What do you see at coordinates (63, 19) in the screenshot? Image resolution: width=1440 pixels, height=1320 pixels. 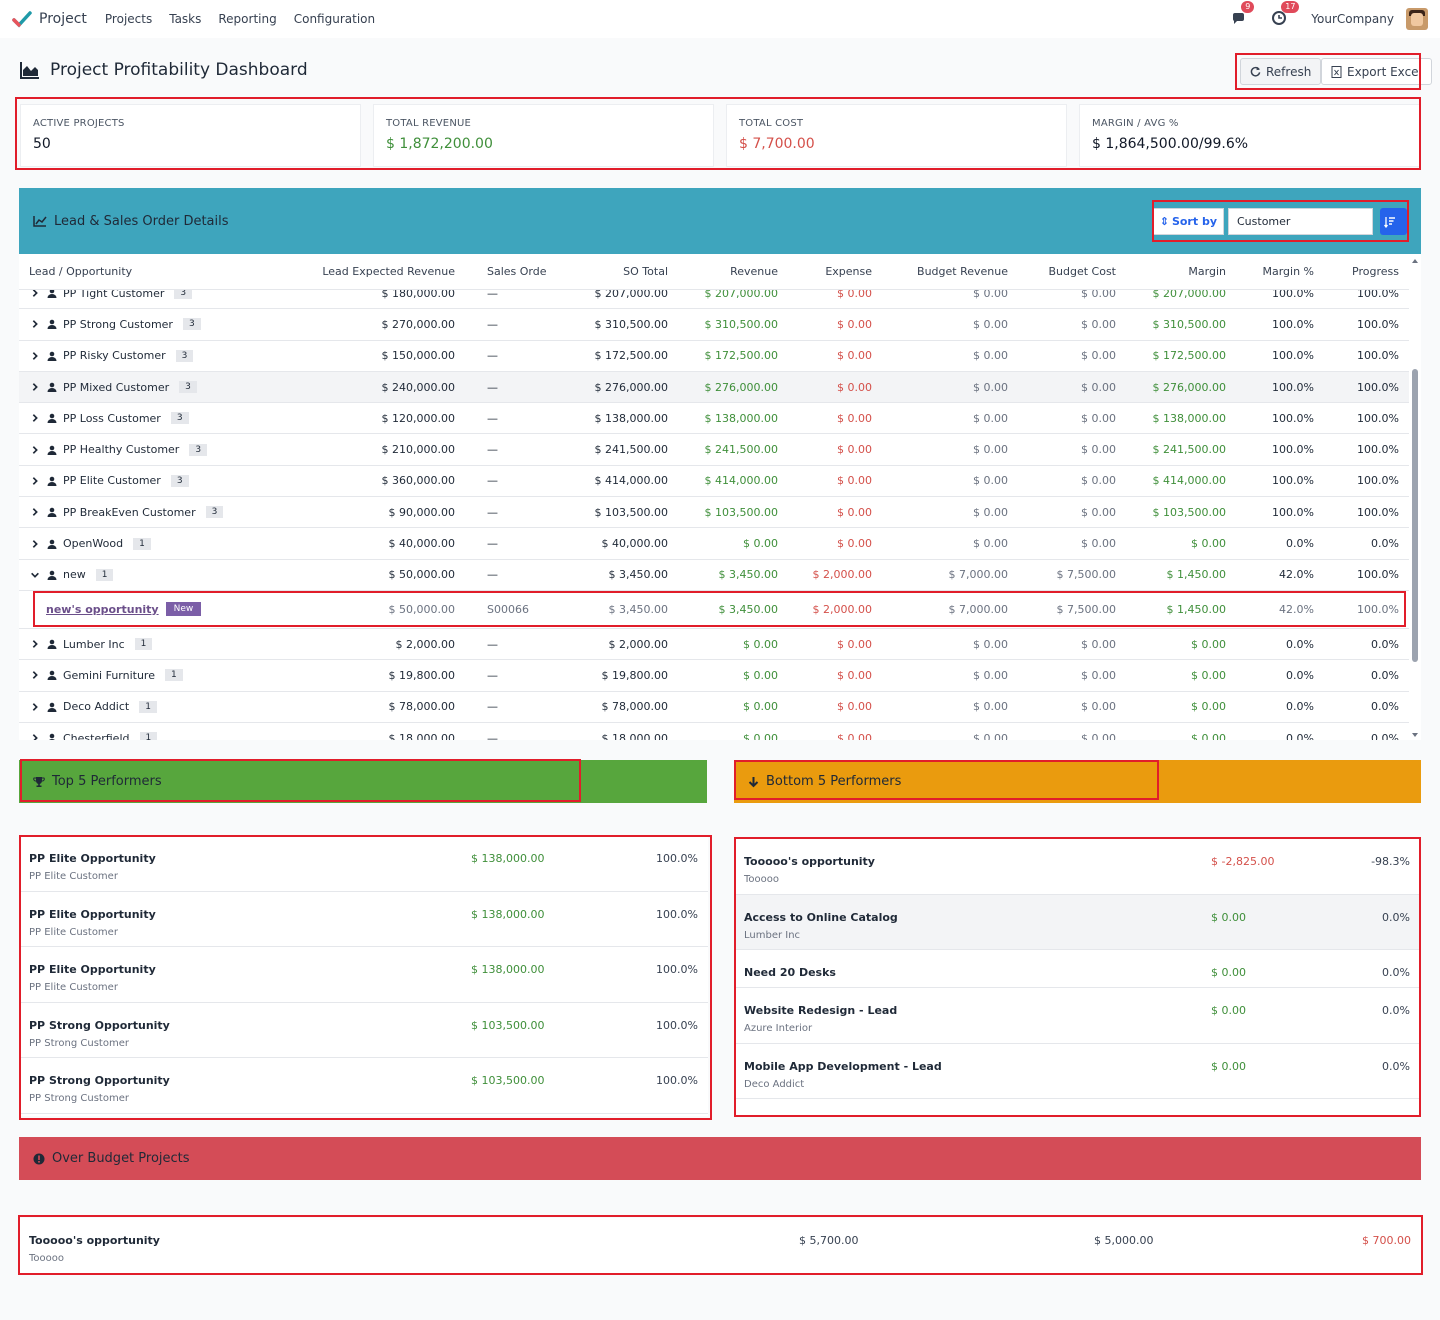 I see `app-name: Project` at bounding box center [63, 19].